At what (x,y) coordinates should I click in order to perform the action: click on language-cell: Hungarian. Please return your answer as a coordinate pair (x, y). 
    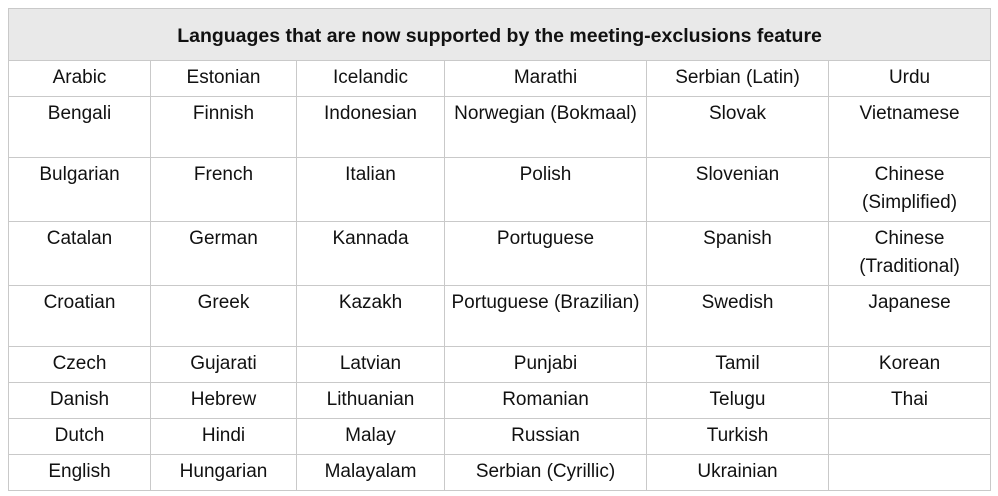
    Looking at the image, I should click on (223, 472).